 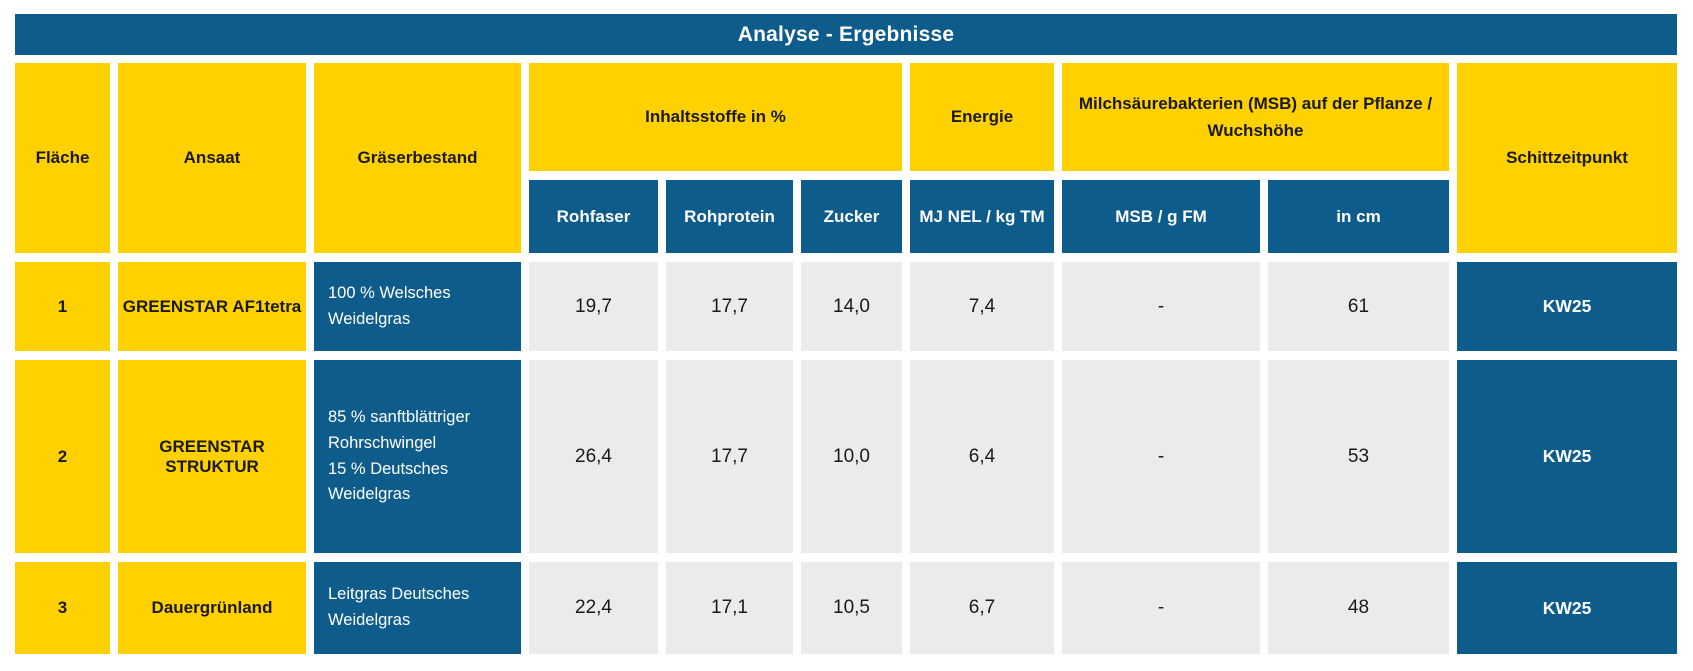 I want to click on header-group-inhaltsstoffe: Inhaltsstoffe in %, so click(x=715, y=117).